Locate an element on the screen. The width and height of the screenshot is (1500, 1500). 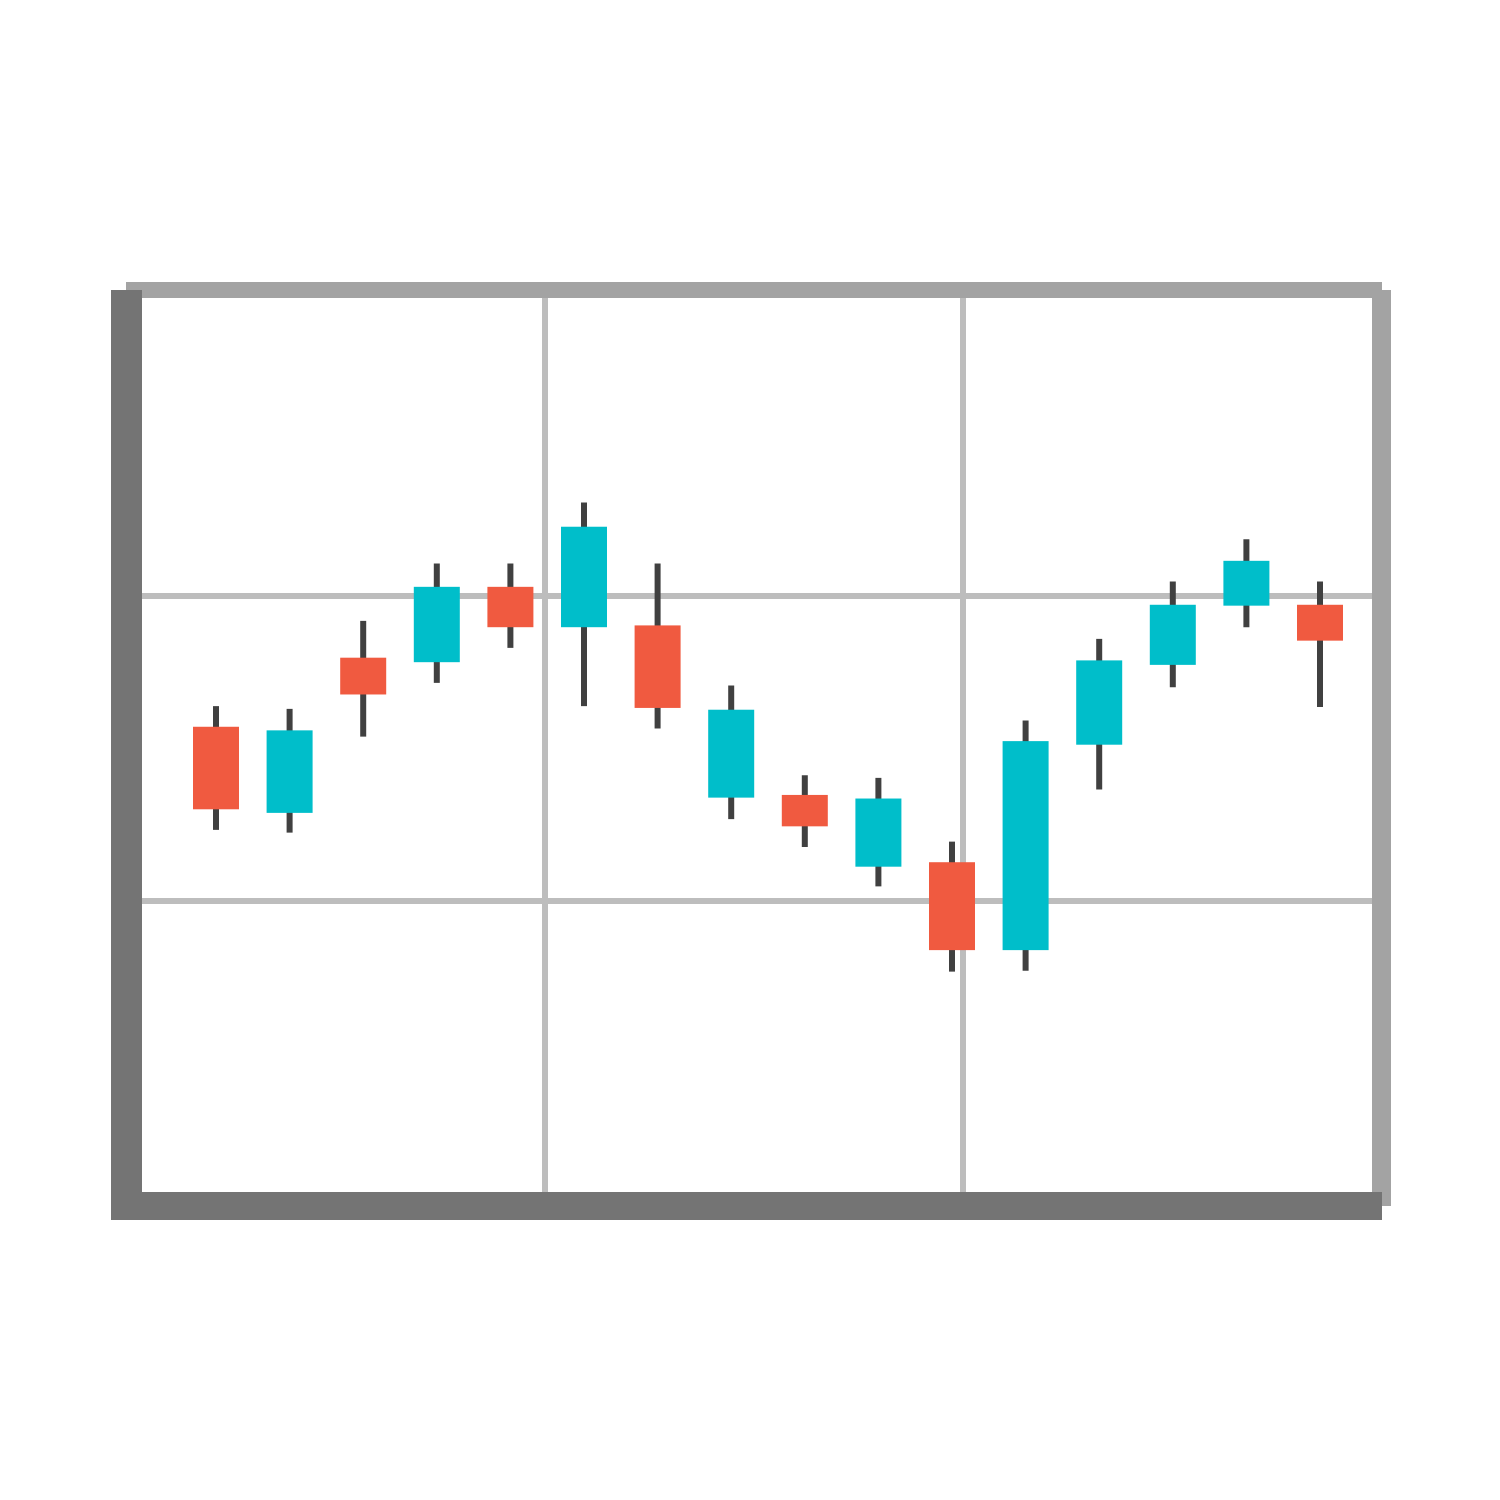
frame-top is located at coordinates (754, 290).